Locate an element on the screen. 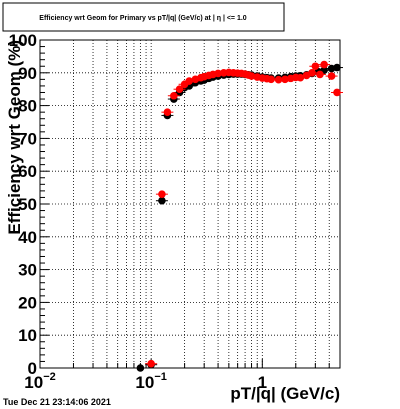 The height and width of the screenshot is (409, 400). x-axis-title: pT/|q| (GeV/c) is located at coordinates (285, 393).